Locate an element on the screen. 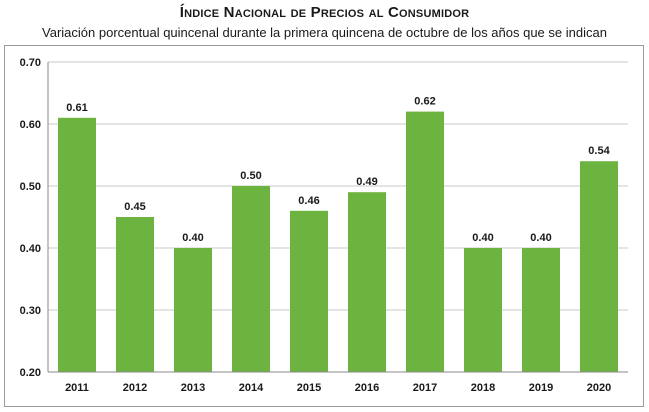  x-tick-label: 2013 is located at coordinates (193, 388).